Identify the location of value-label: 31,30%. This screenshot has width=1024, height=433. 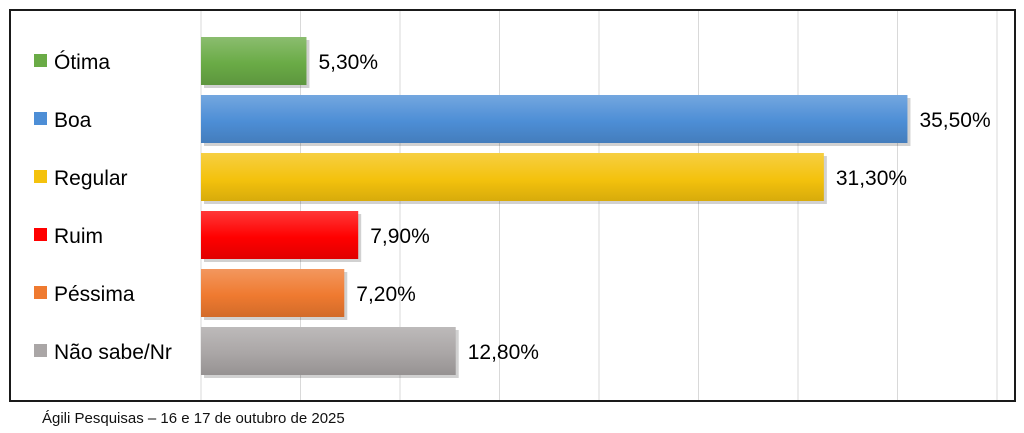
(871, 178).